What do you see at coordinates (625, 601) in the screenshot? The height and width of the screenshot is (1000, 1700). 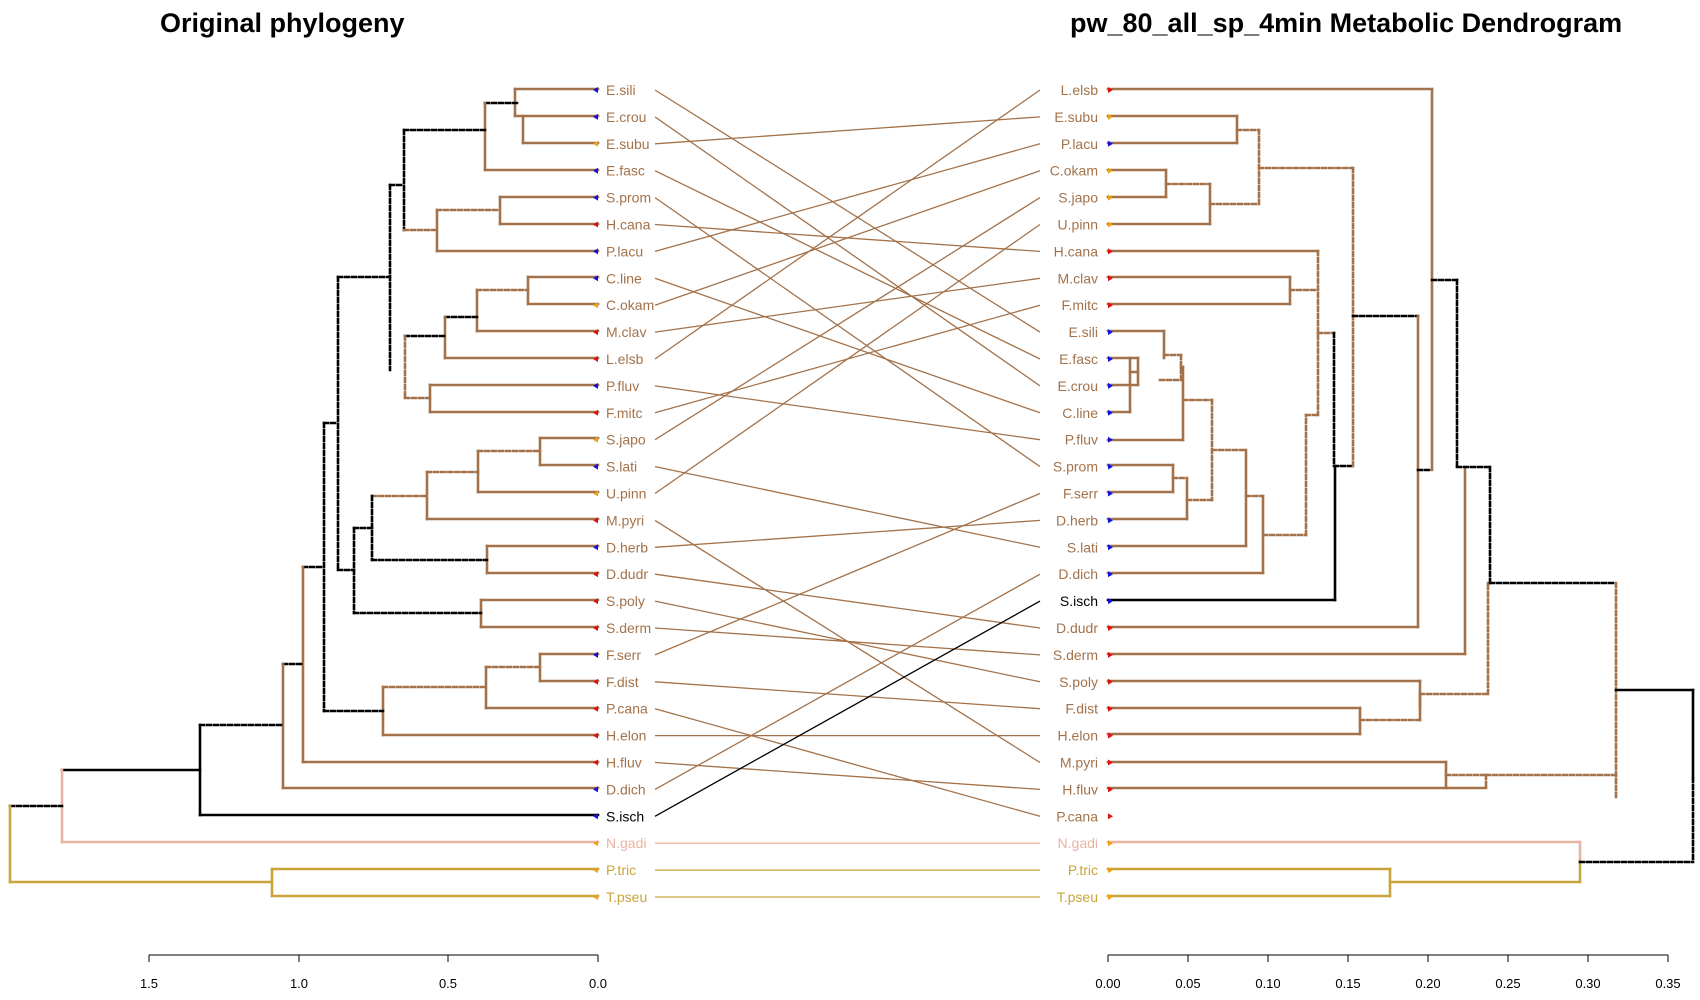 I see `left-tip-label: S.poly` at bounding box center [625, 601].